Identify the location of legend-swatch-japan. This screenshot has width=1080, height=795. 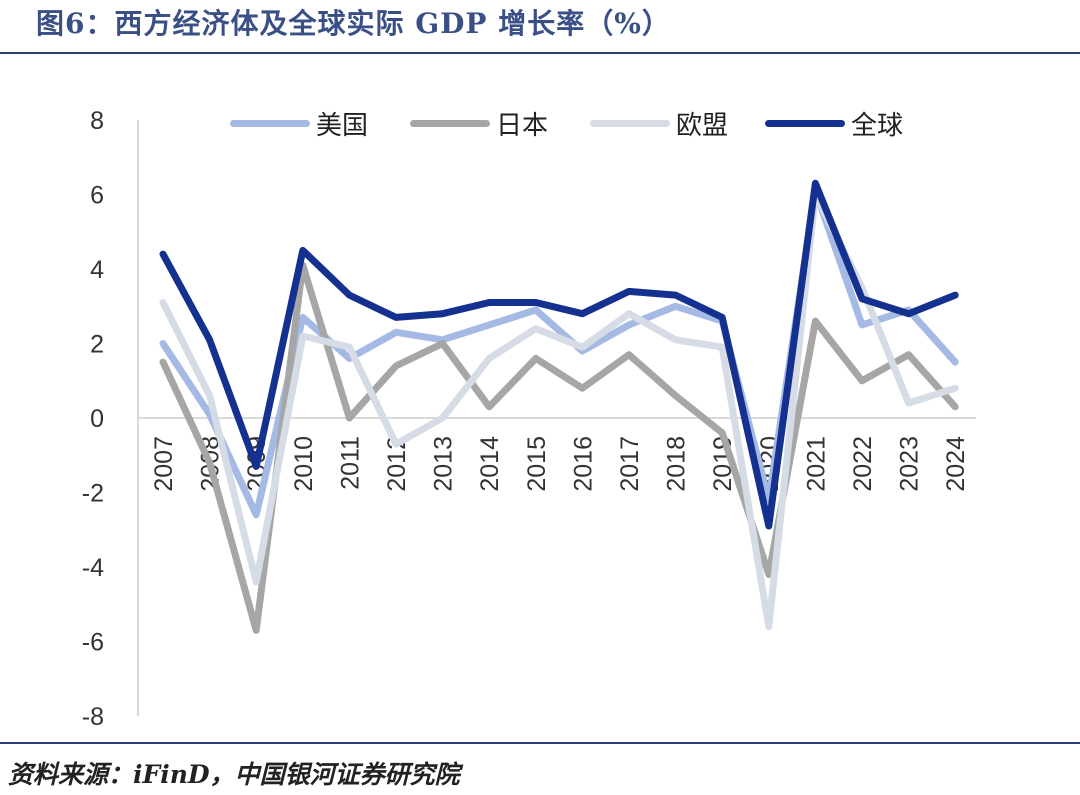
(450, 123).